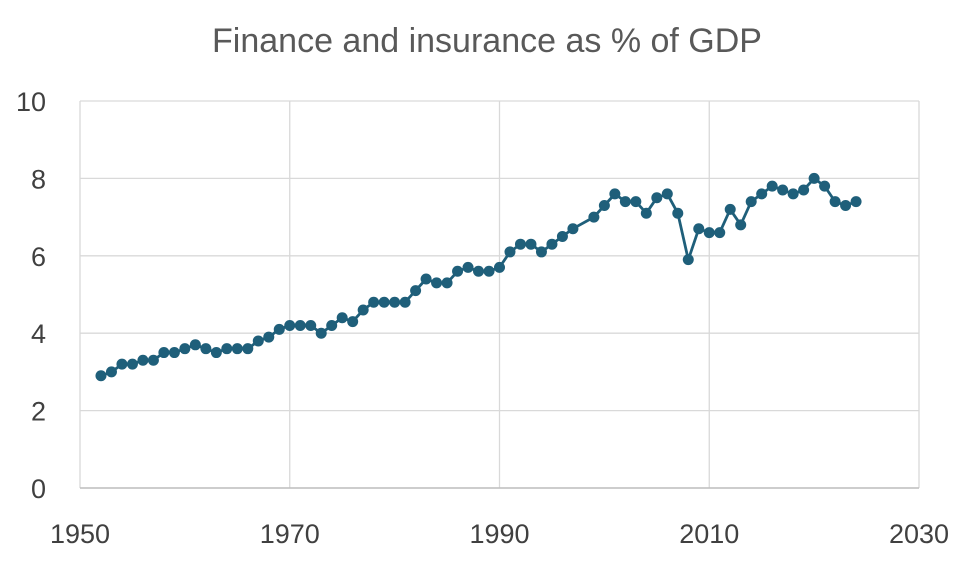 This screenshot has height=566, width=974. I want to click on x-tick-label: 1990, so click(499, 534).